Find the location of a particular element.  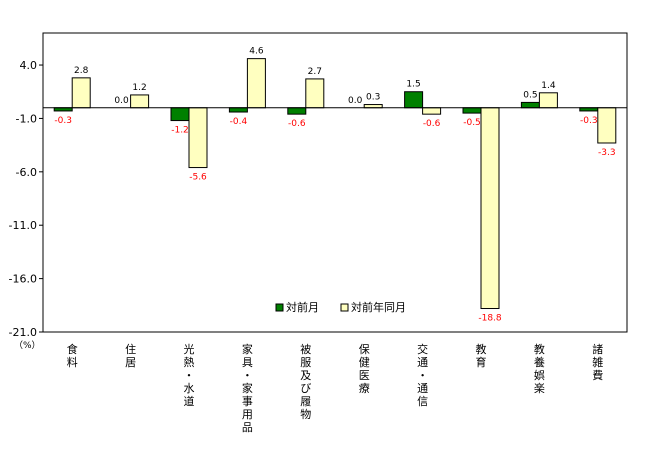

data-label: 2.7 is located at coordinates (315, 72).